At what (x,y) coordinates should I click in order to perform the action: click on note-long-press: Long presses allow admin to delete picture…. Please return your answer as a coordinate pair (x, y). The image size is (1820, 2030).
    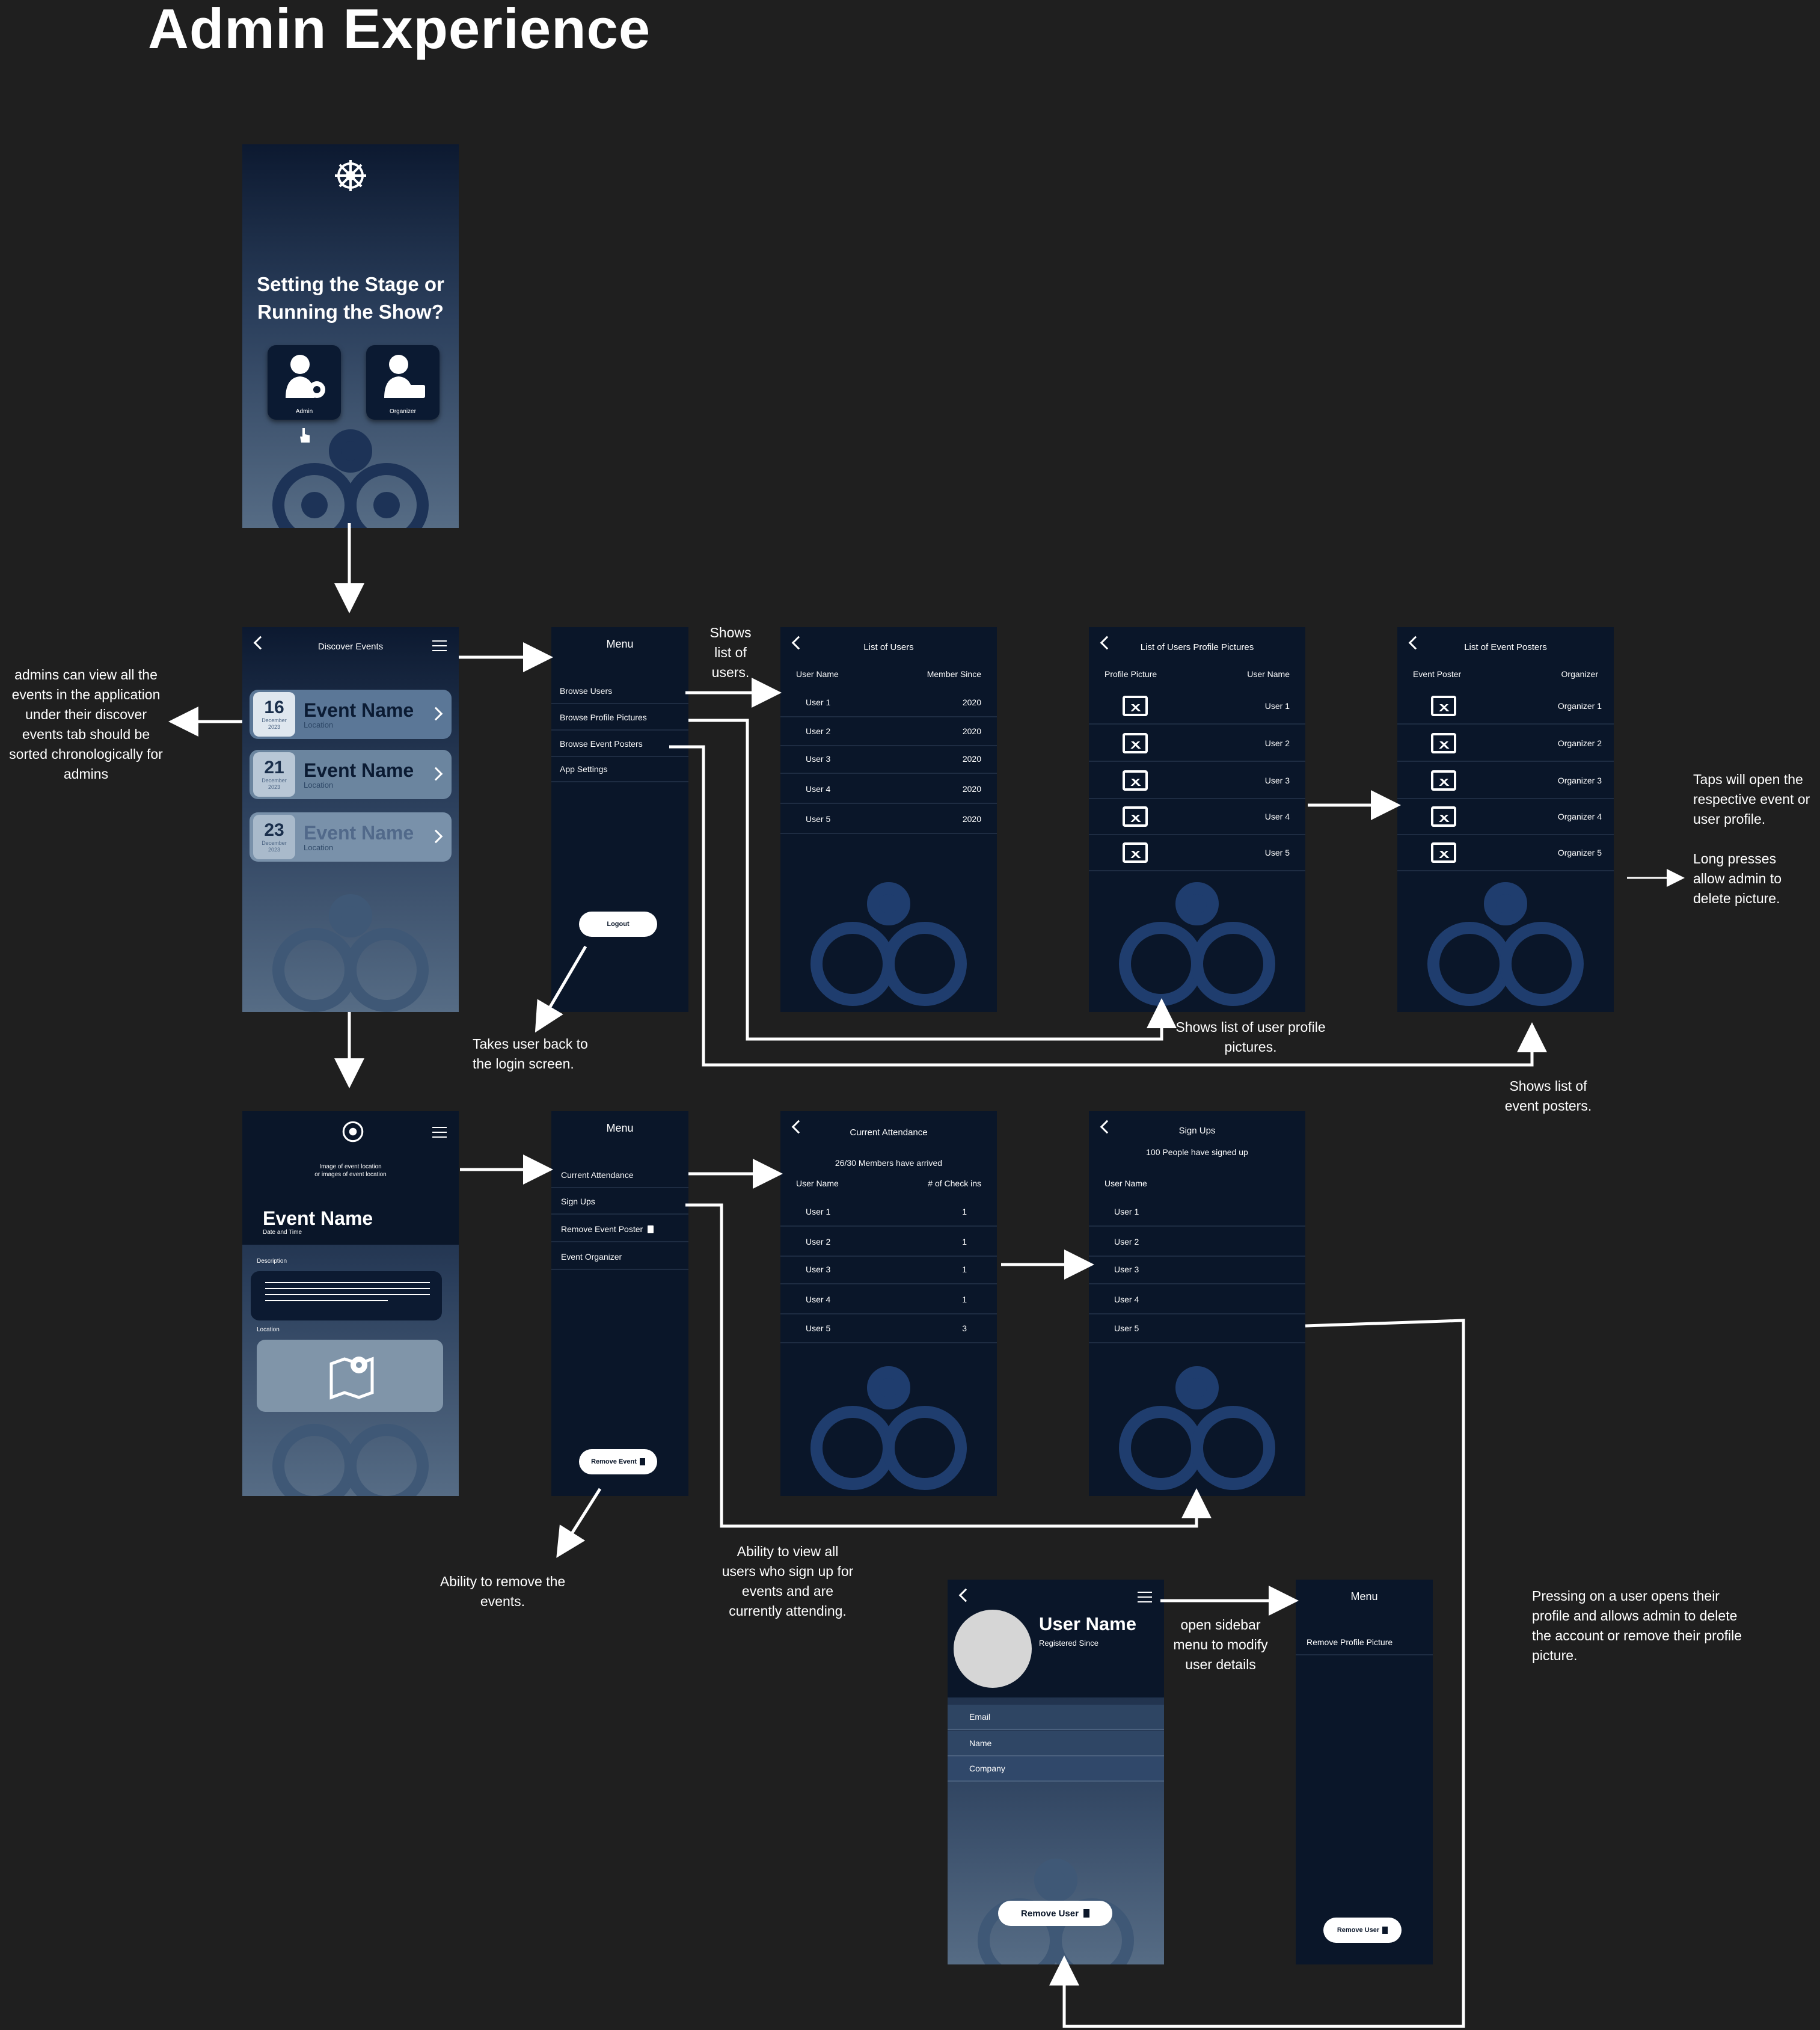
    Looking at the image, I should click on (1757, 879).